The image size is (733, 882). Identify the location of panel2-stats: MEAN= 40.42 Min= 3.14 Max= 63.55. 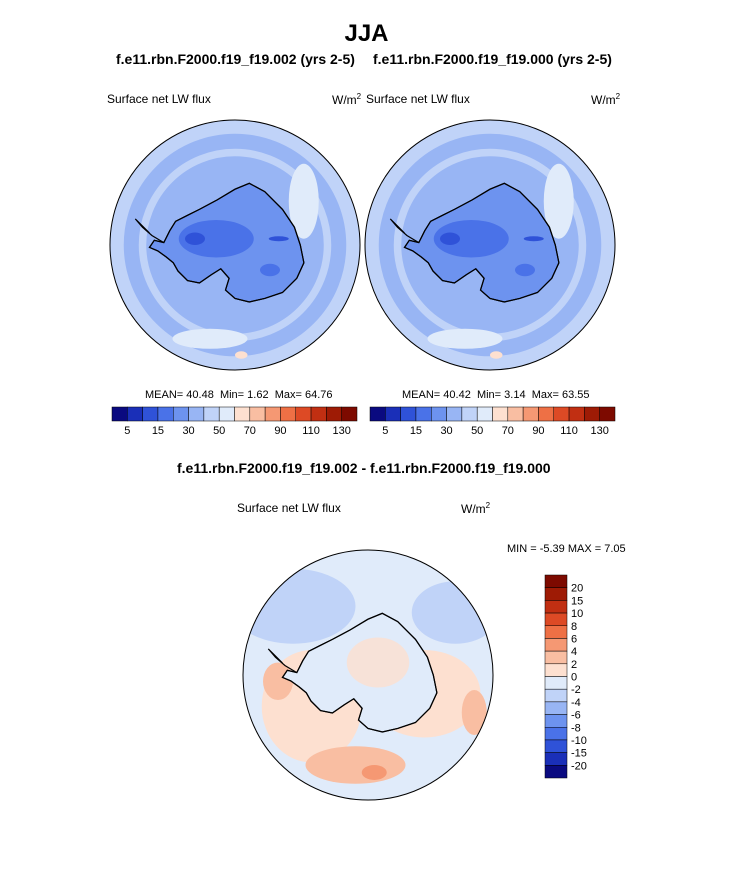
(496, 395).